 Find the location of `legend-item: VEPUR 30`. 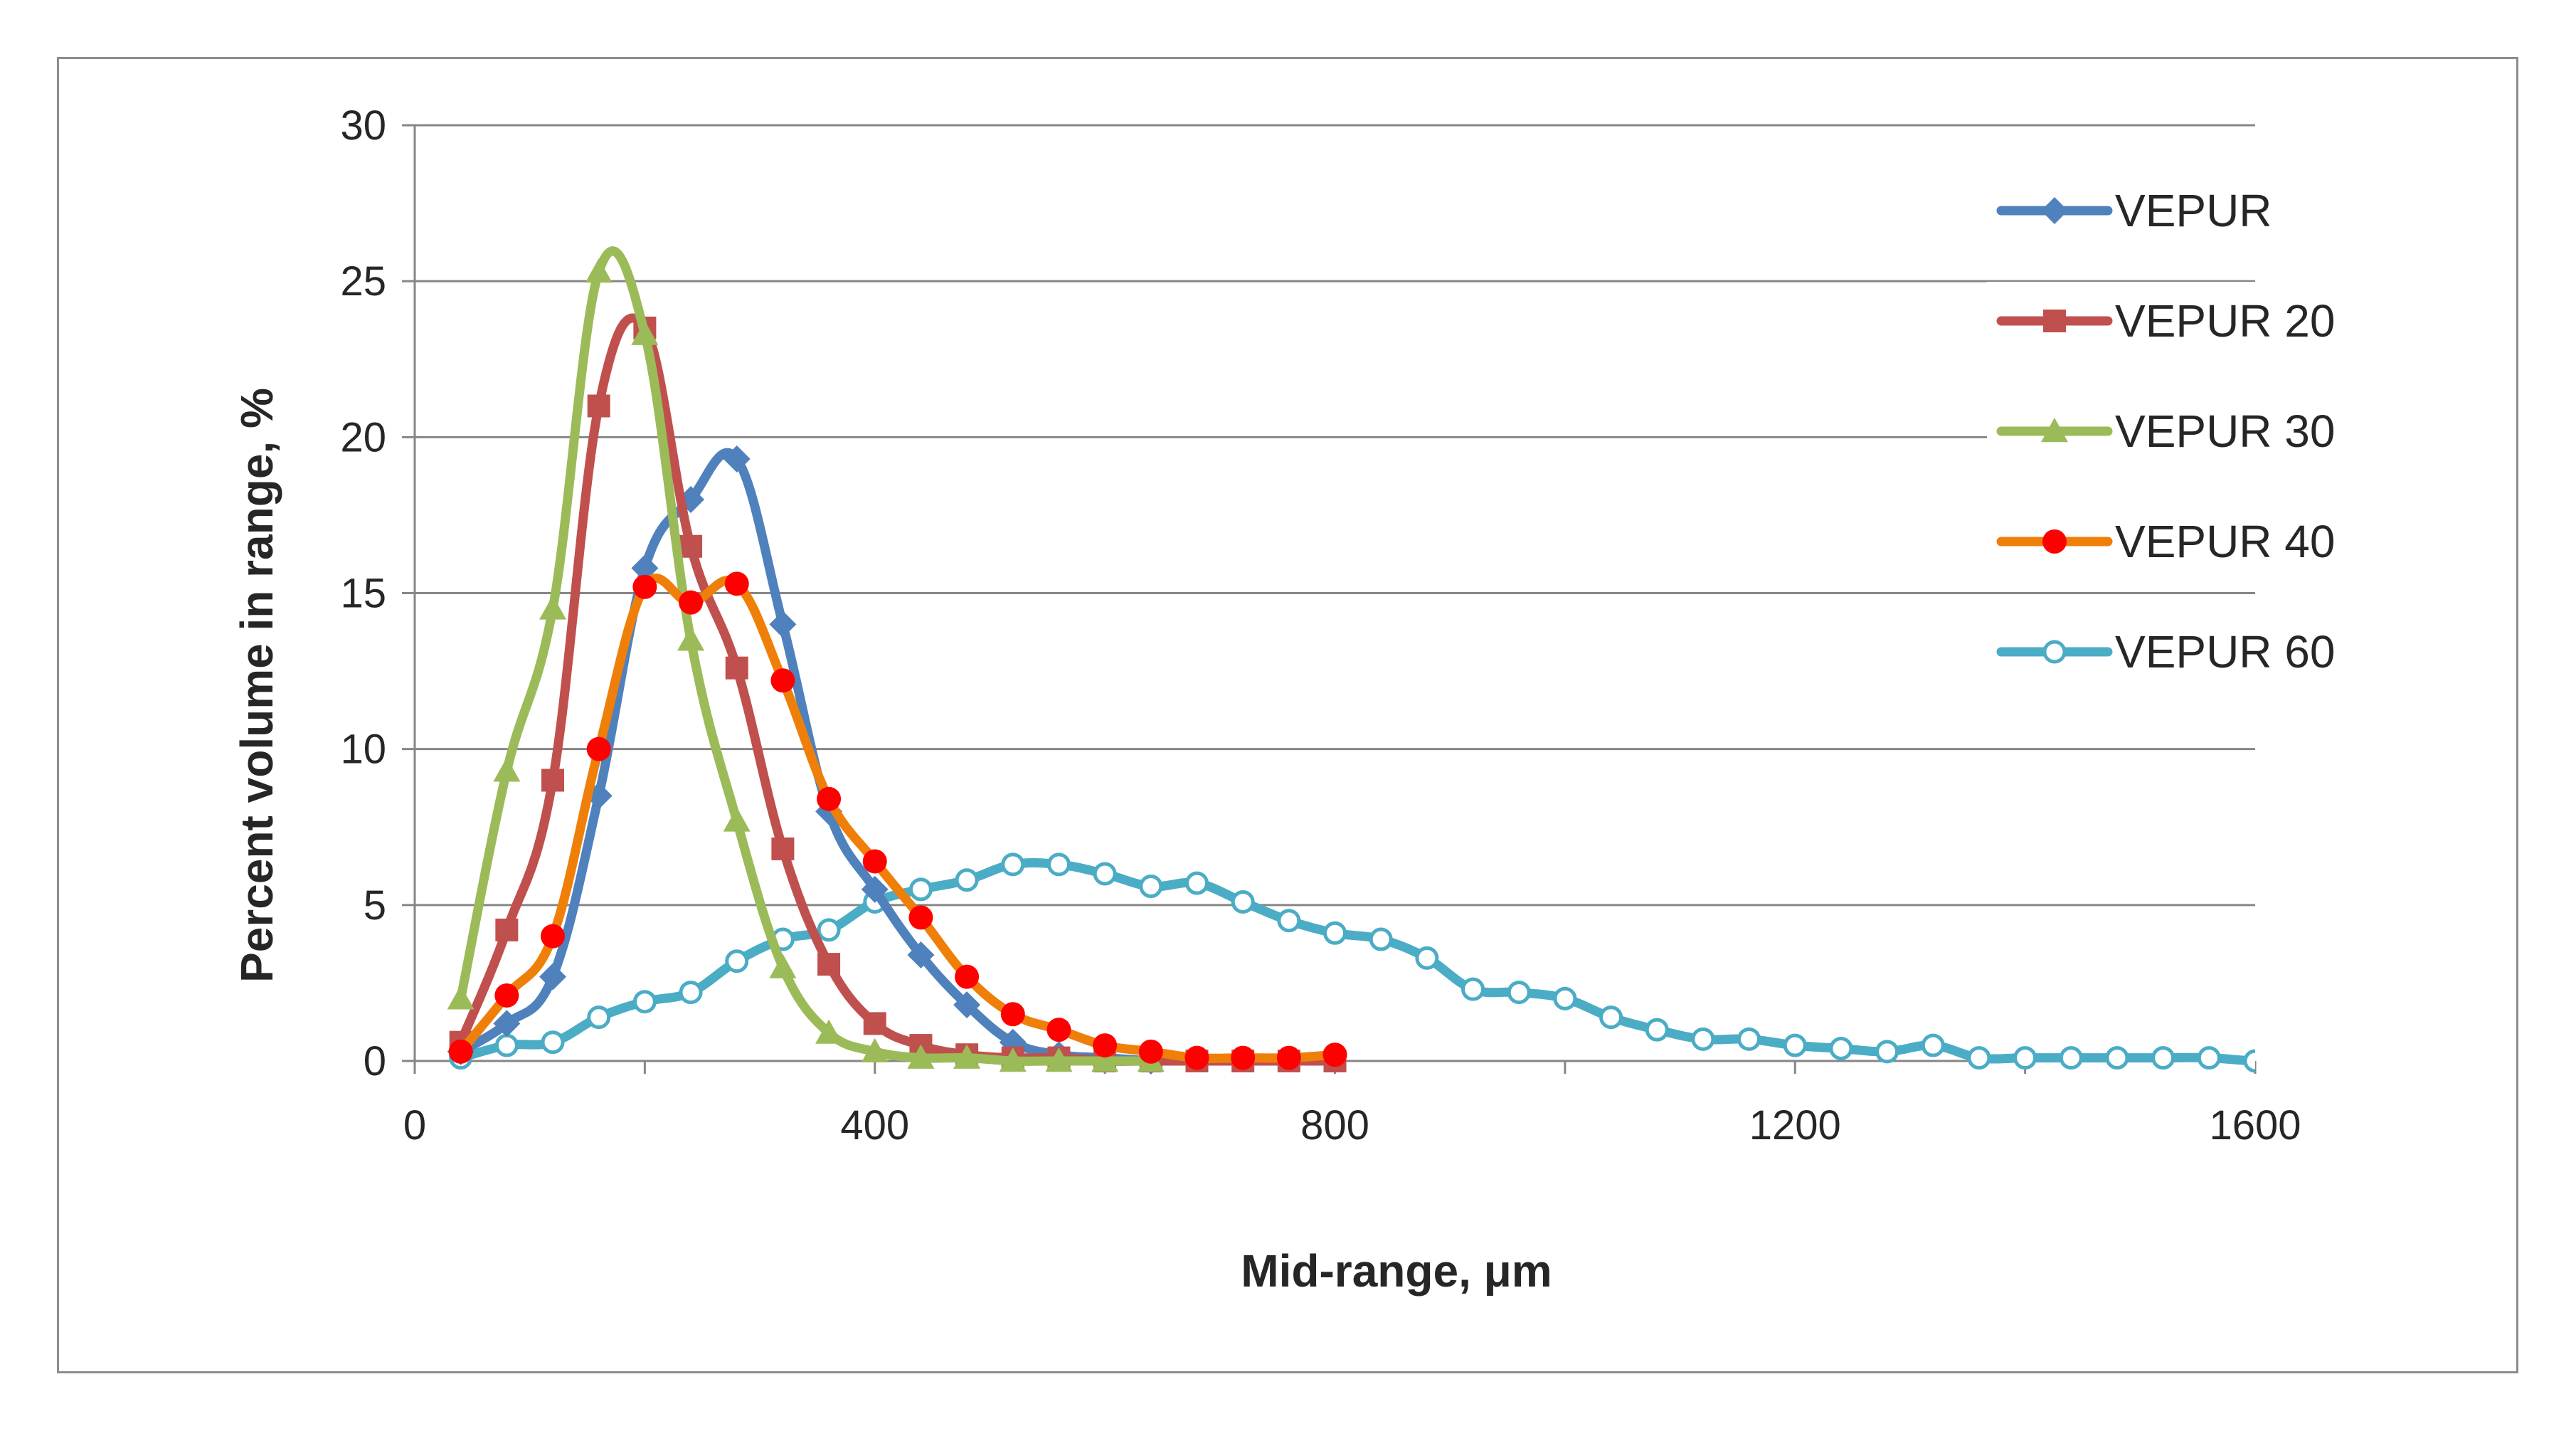

legend-item: VEPUR 30 is located at coordinates (2207, 431).